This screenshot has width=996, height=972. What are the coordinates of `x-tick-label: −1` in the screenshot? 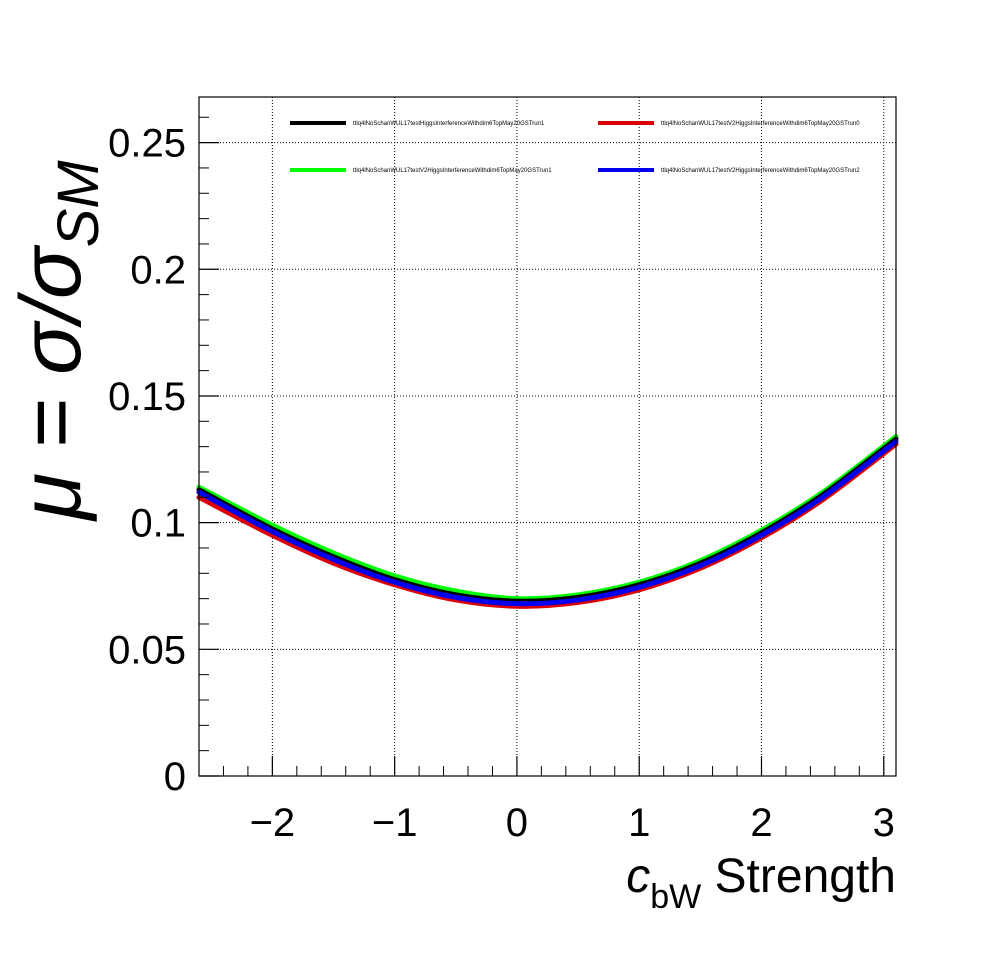 It's located at (395, 823).